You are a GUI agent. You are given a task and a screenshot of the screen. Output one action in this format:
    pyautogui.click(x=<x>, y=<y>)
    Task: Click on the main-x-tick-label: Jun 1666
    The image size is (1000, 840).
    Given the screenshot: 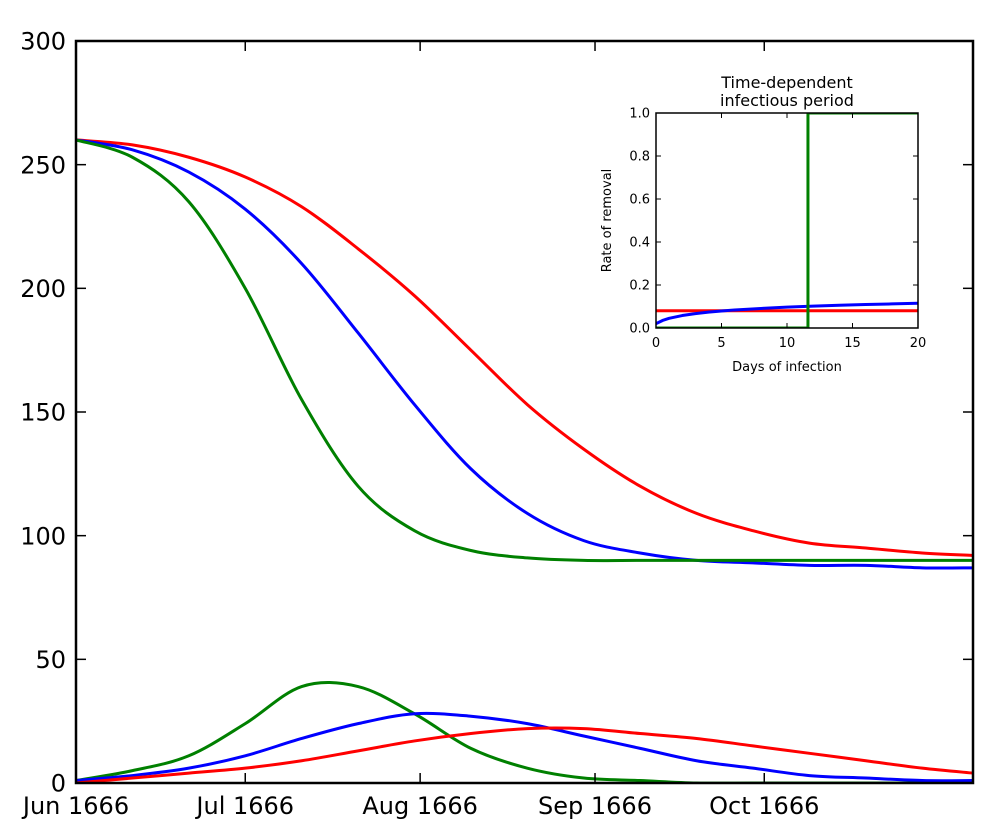 What is the action you would take?
    pyautogui.click(x=75, y=806)
    